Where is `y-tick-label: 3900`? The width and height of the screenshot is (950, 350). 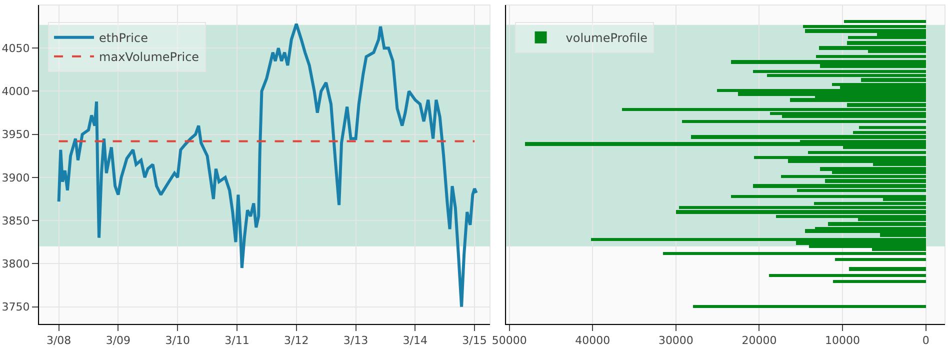
y-tick-label: 3900 is located at coordinates (16, 177).